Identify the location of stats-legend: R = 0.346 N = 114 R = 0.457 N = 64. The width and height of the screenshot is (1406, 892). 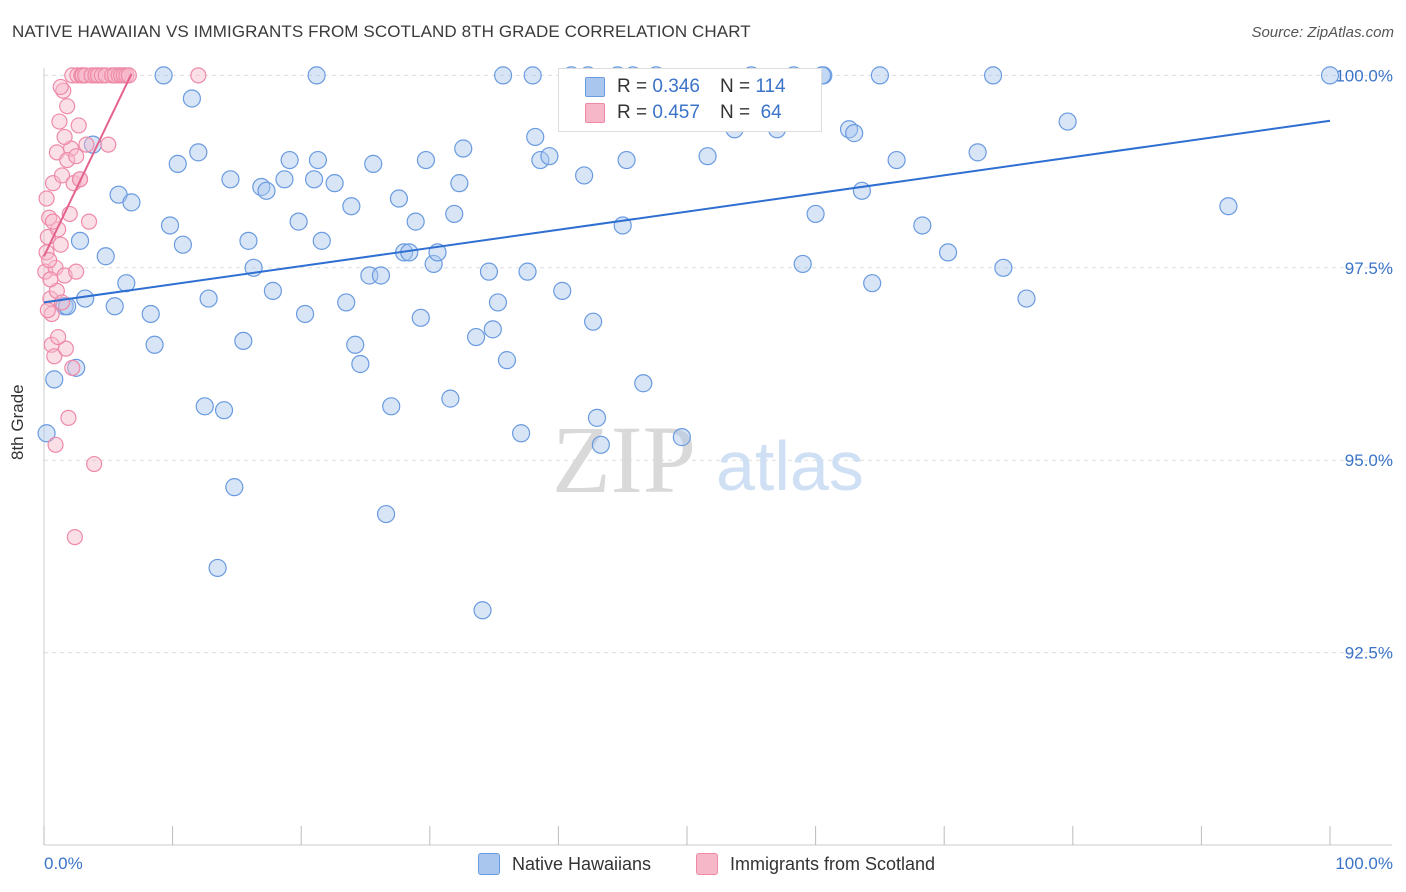
(690, 100).